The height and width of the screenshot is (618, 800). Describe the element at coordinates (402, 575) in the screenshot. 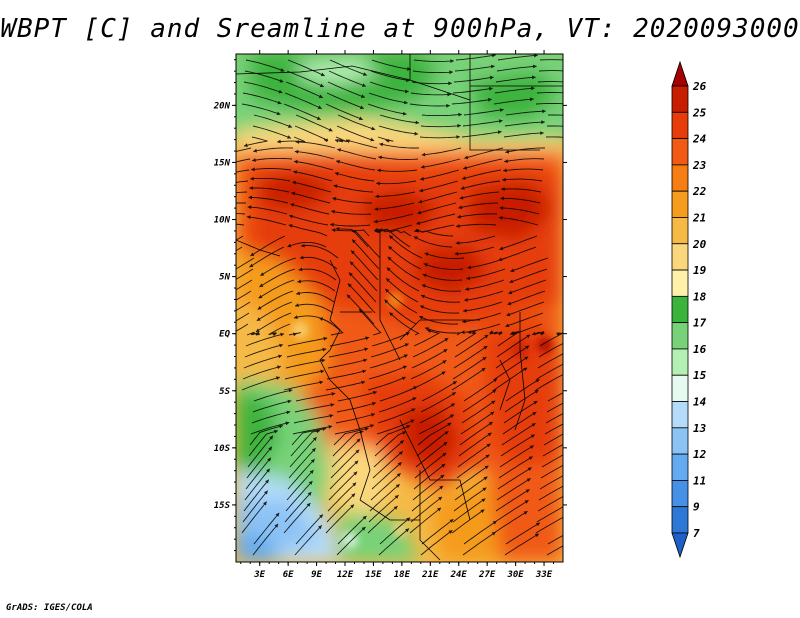

I see `lon-label: 18E` at that location.